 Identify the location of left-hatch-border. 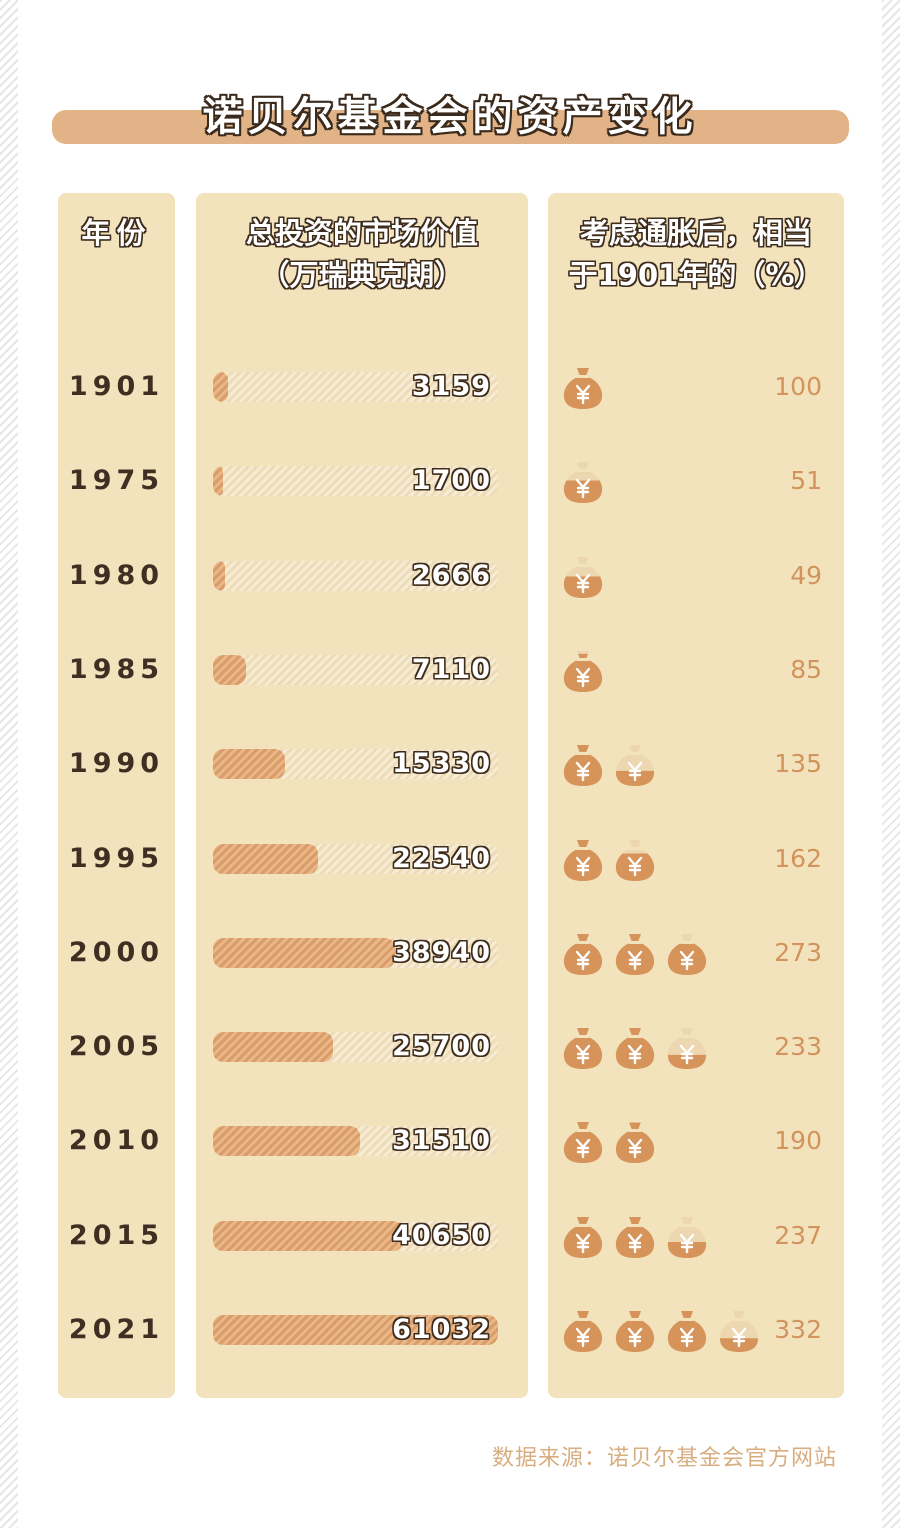
(9, 764).